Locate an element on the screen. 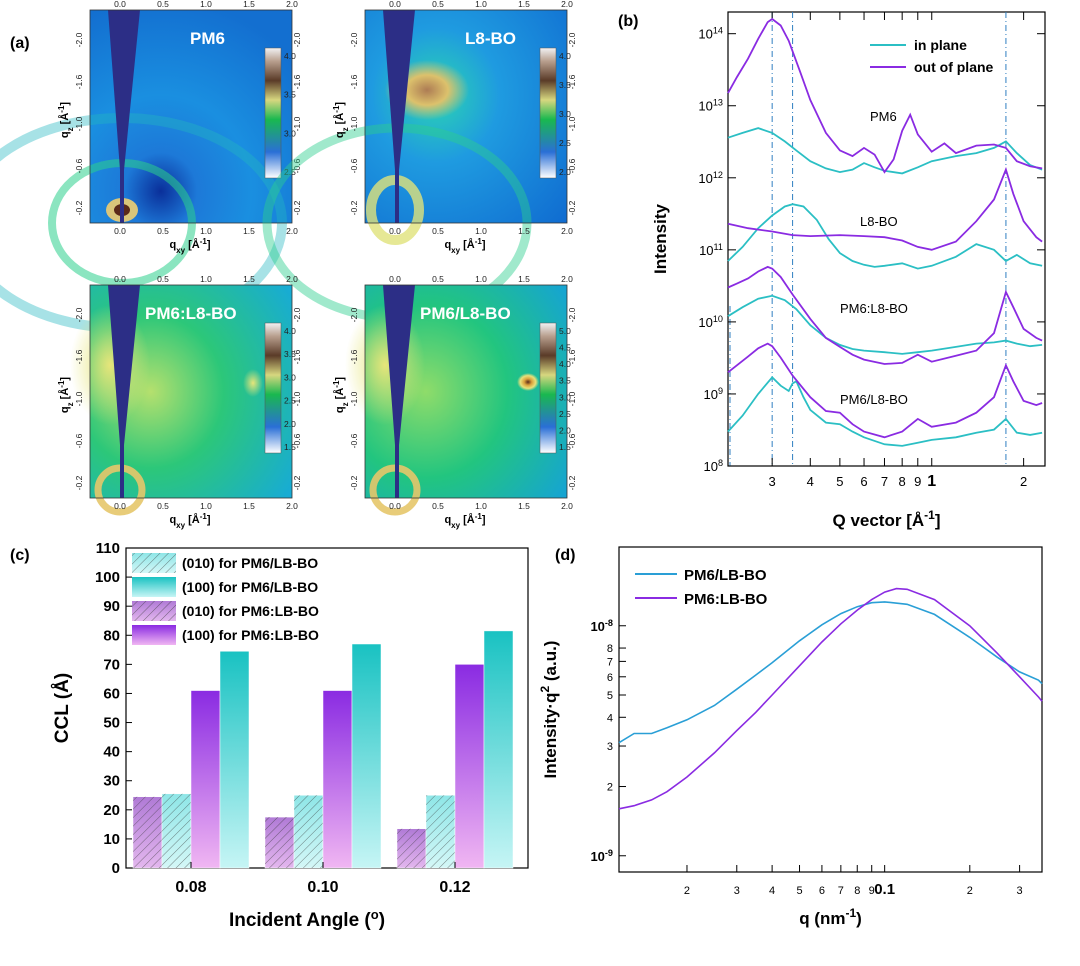 The height and width of the screenshot is (966, 1080). y-tick-label: 90 is located at coordinates (111, 606).